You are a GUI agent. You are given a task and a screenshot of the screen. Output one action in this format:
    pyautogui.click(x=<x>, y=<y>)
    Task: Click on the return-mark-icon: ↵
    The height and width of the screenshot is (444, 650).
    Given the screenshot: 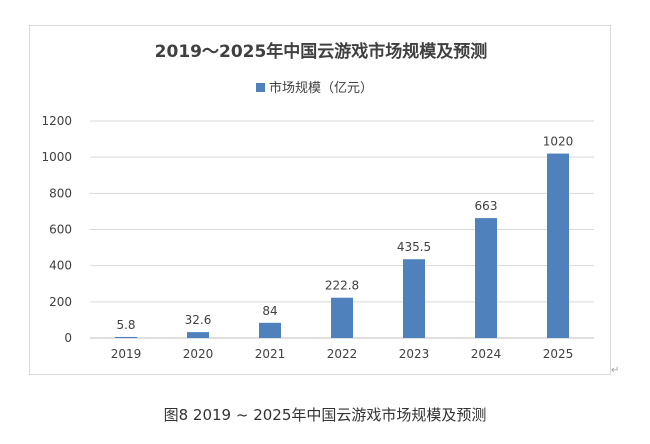 What is the action you would take?
    pyautogui.click(x=615, y=370)
    